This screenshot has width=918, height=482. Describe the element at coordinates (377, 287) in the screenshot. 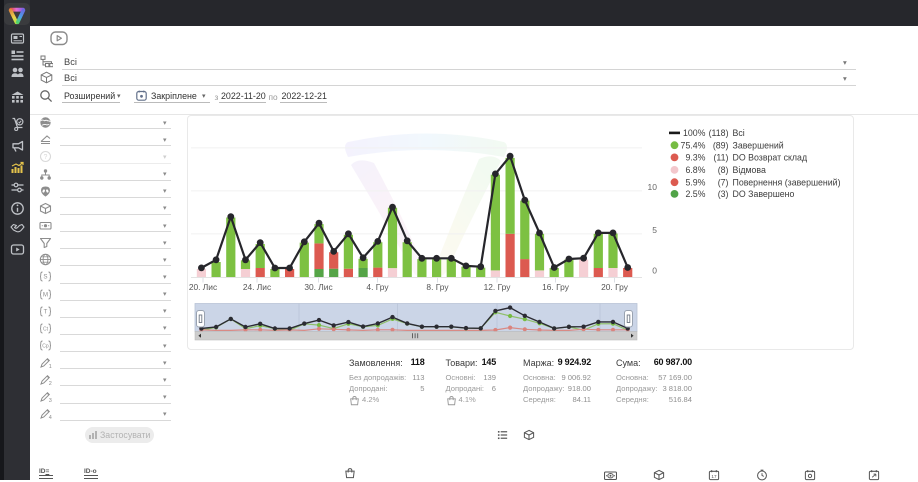

I see `svg-text: 4. Гру` at that location.